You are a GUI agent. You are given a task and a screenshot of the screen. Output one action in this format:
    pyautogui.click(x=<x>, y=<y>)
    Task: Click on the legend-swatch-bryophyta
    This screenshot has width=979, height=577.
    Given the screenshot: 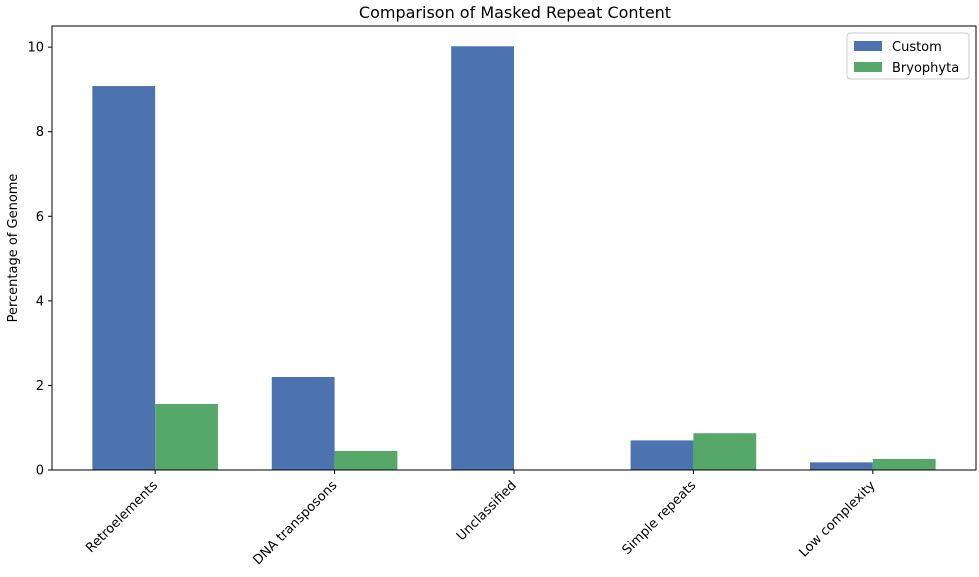 What is the action you would take?
    pyautogui.click(x=868, y=67)
    